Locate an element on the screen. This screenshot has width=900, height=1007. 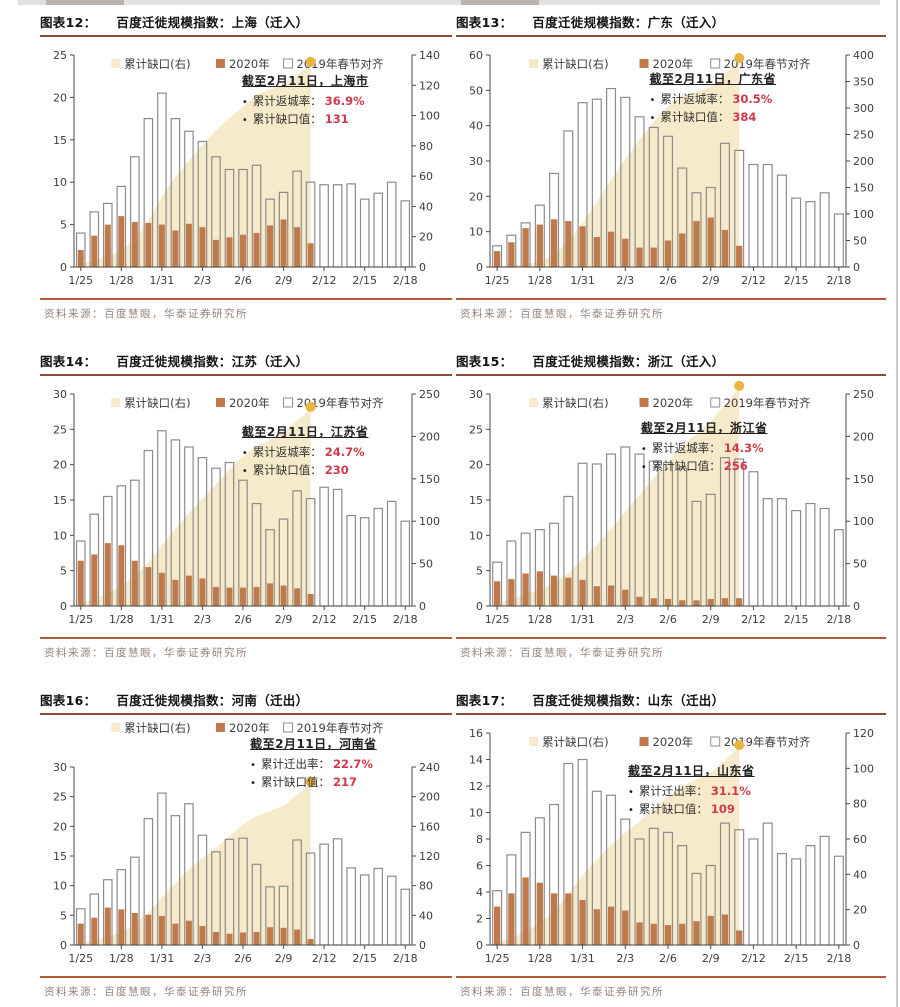
metric-value: 131 is located at coordinates (336, 118).